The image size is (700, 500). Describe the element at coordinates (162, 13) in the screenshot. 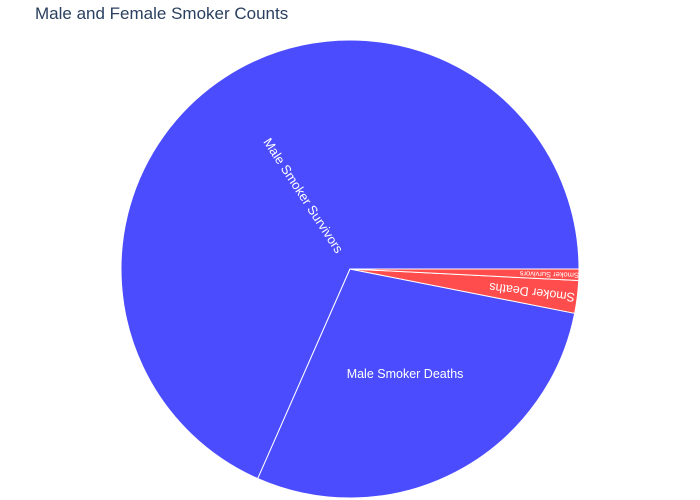

I see `chart-title: Male and Female Smoker Counts` at that location.